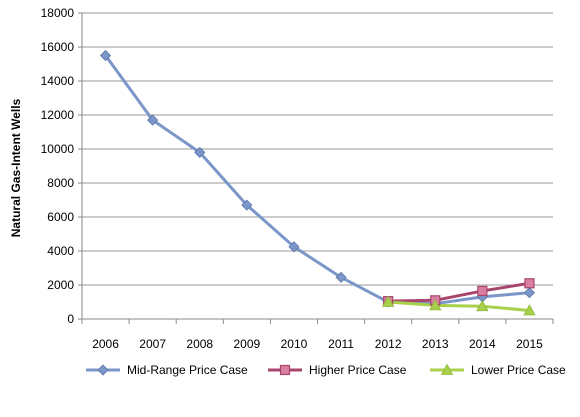  I want to click on y-tick-label: 2000, so click(60, 285).